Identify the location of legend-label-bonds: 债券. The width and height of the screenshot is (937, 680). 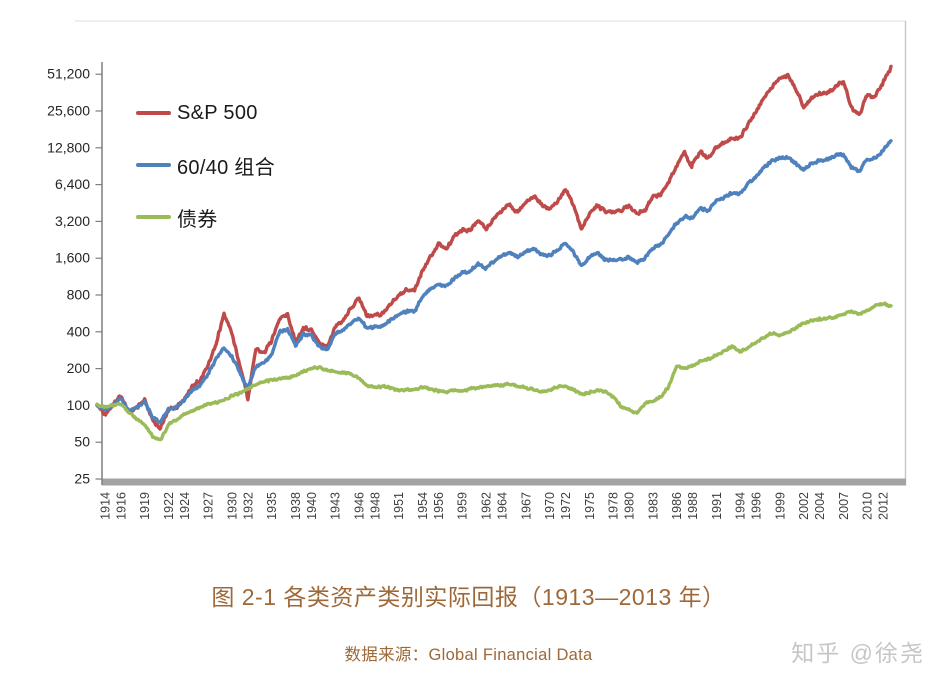
(197, 219).